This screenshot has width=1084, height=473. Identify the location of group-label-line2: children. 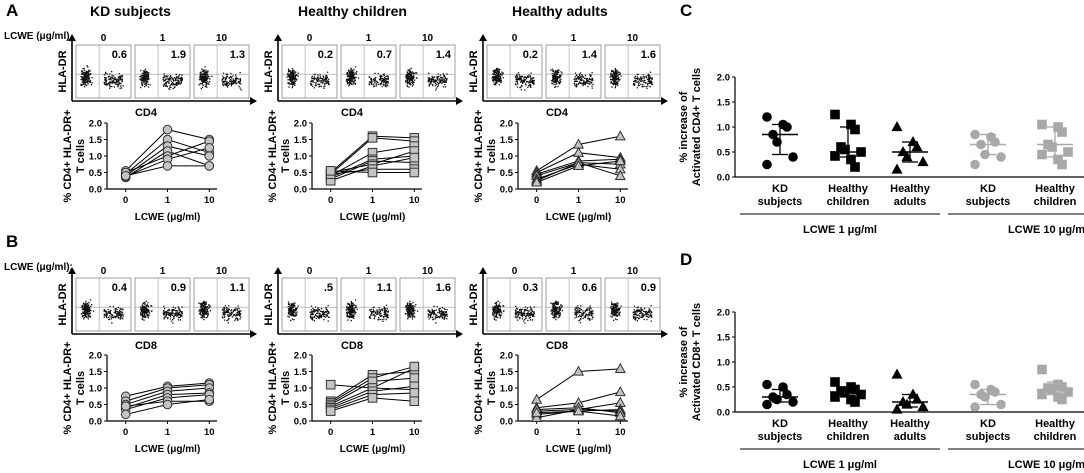
(848, 437).